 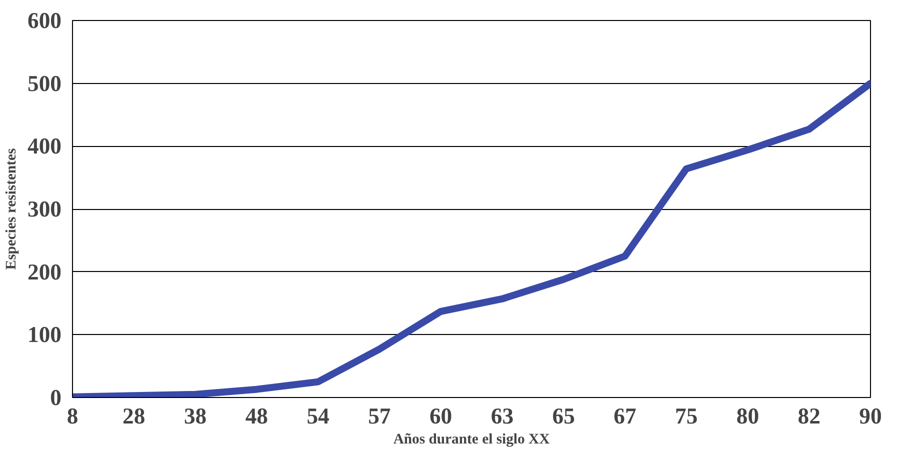 I want to click on y-tick-label: 300, so click(x=45, y=209).